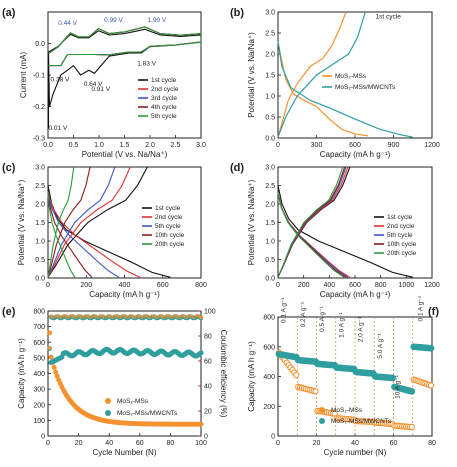  I want to click on panel-label: (d), so click(237, 168).